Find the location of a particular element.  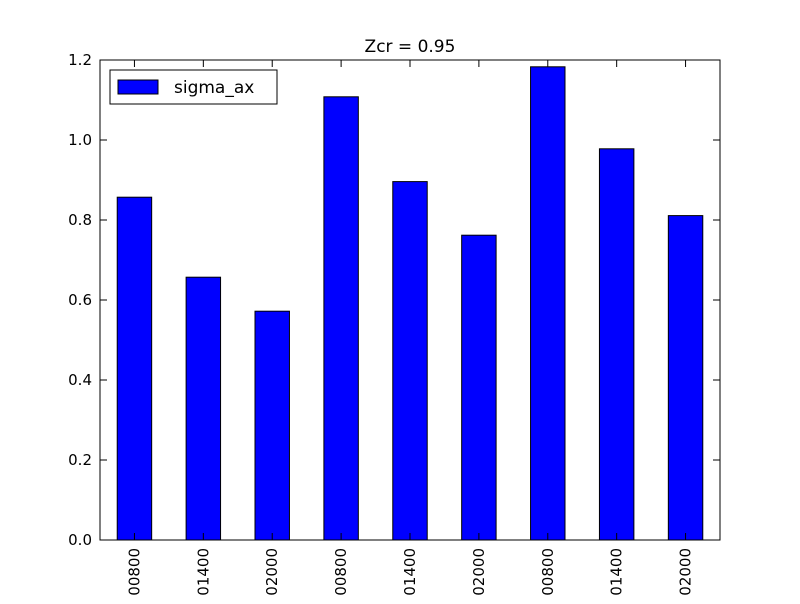

y-tick-label: 0.8 is located at coordinates (80, 220).